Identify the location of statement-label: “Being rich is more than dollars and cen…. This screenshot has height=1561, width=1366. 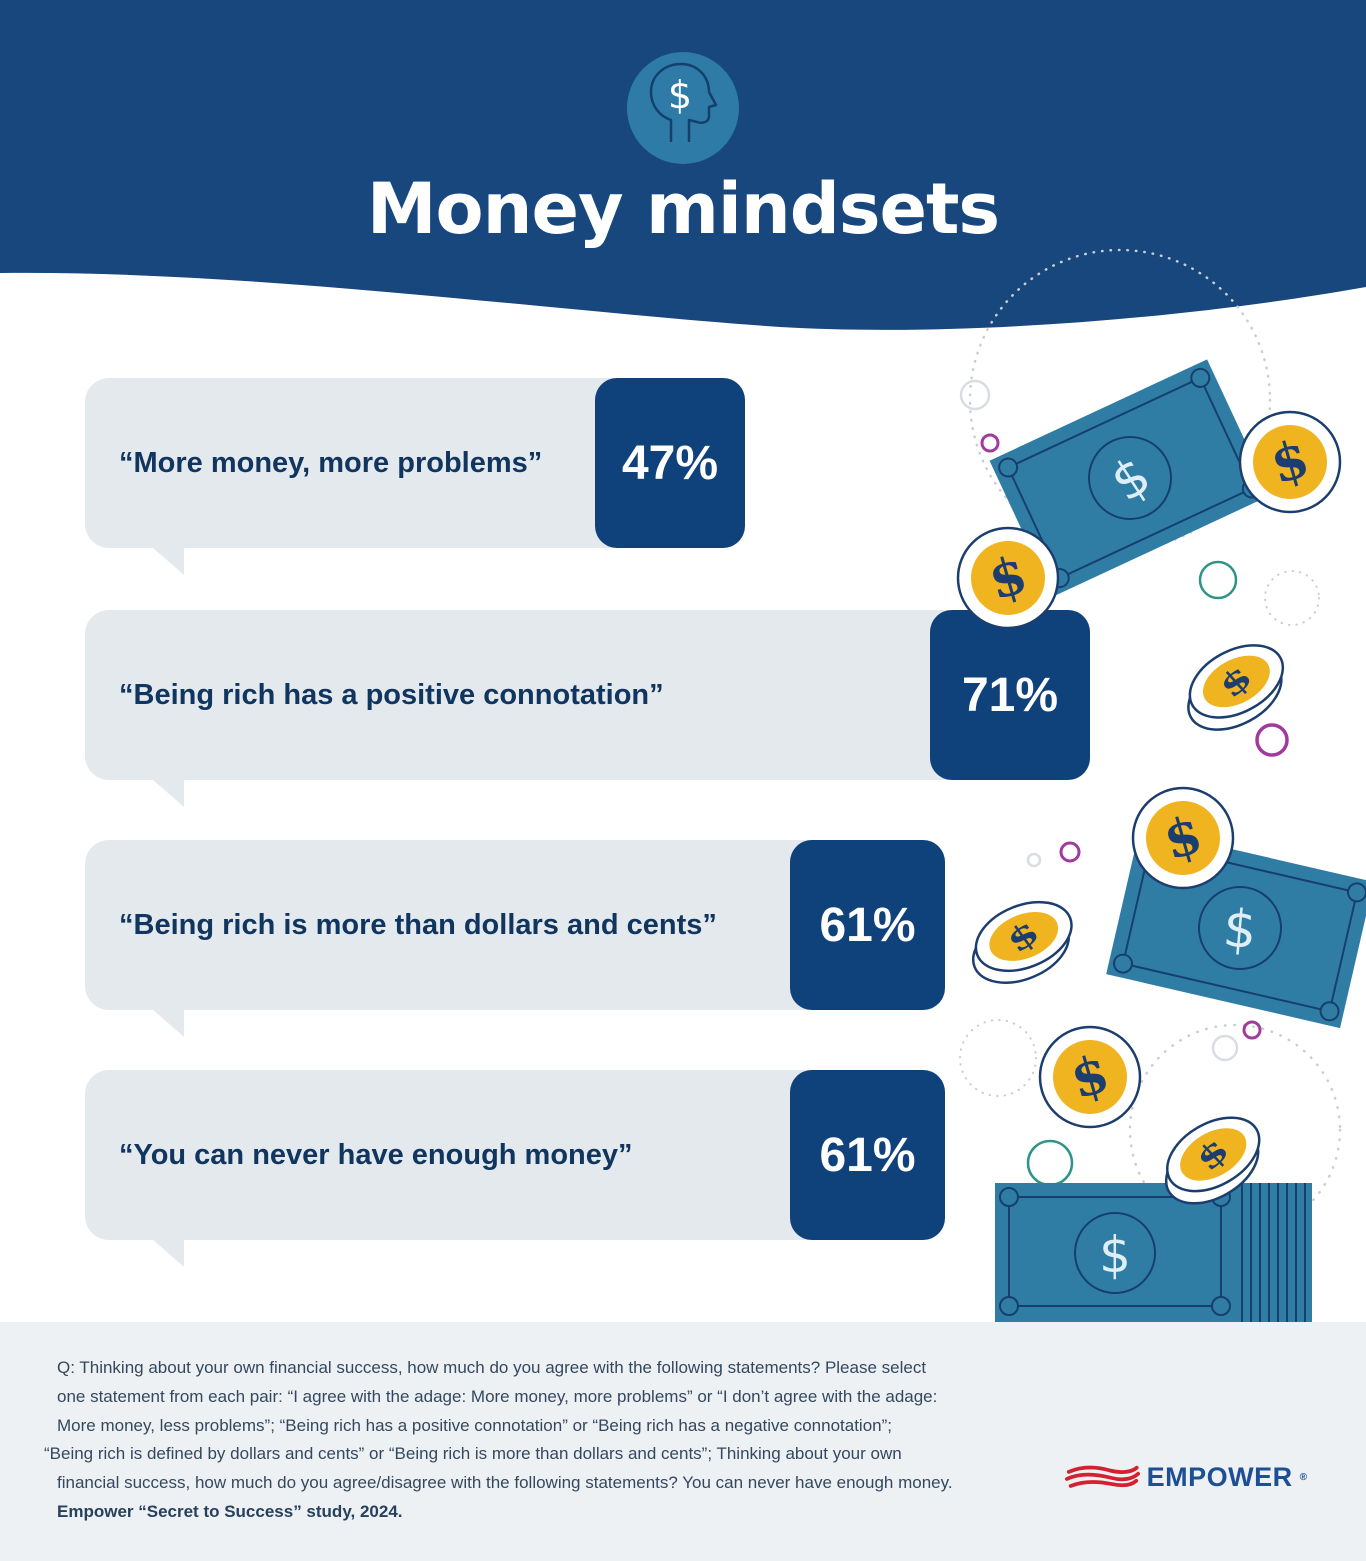
(418, 924).